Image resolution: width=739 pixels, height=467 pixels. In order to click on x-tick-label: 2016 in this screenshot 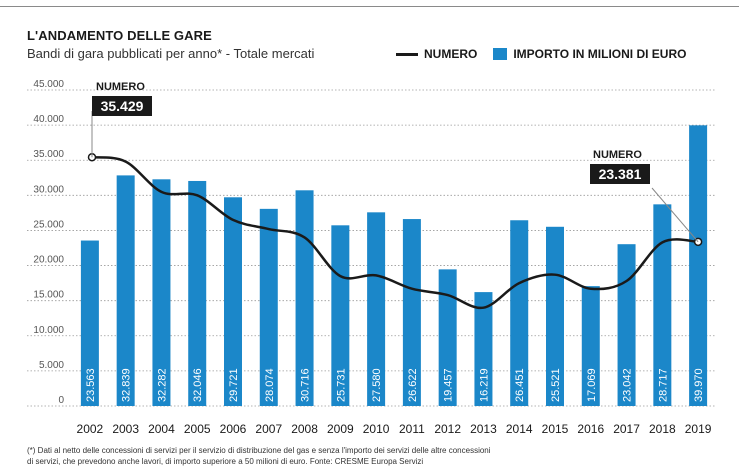, I will do `click(590, 429)`.